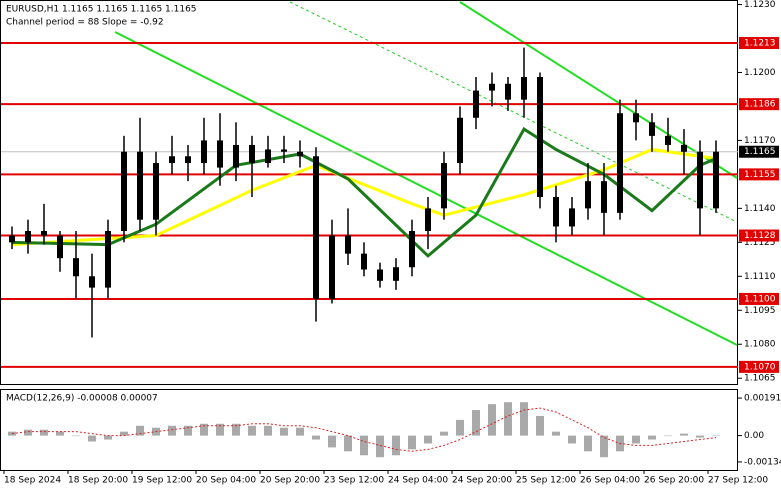  I want to click on x-tick-label: 20 Sep 04:00, so click(226, 481).